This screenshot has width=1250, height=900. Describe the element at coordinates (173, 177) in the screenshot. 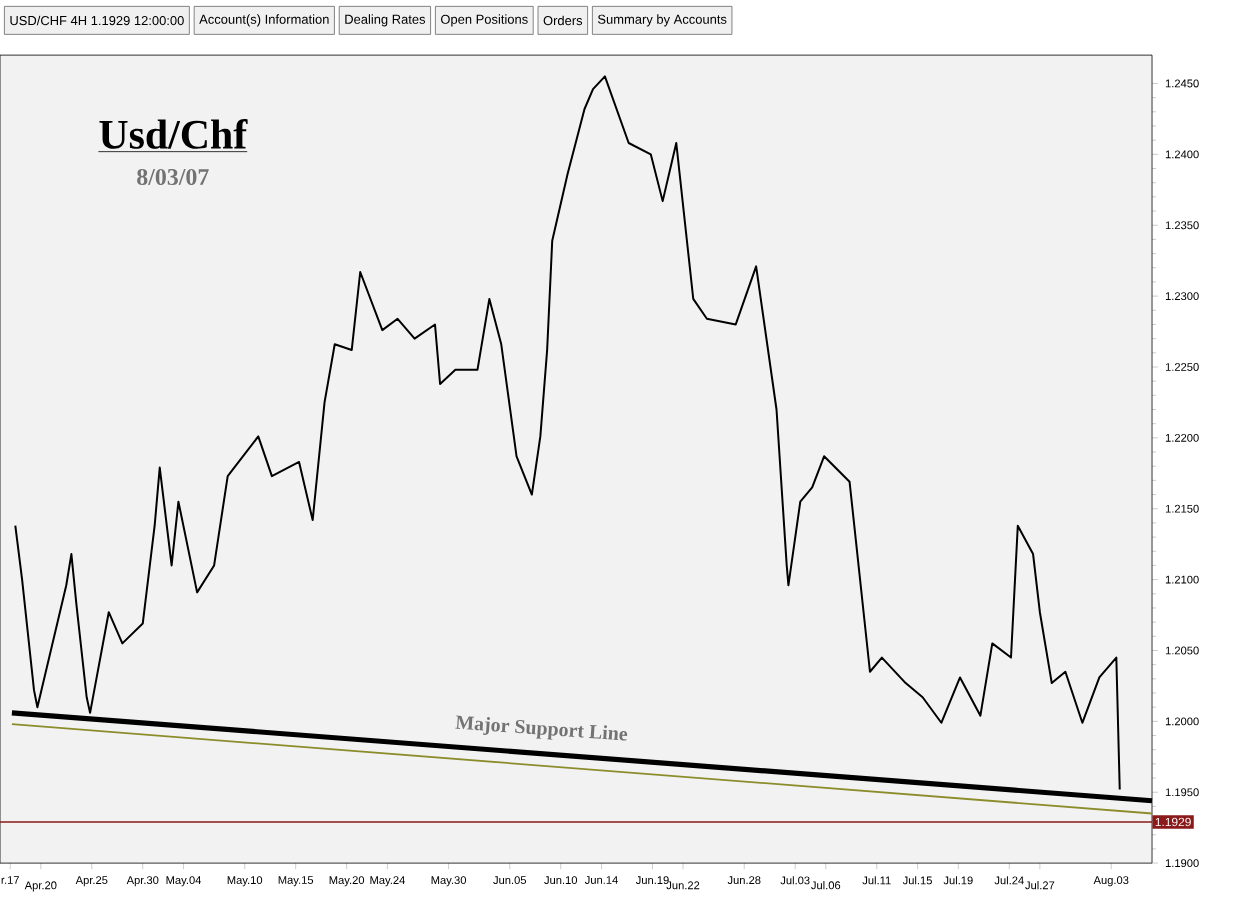

I see `text: 8/03/07` at that location.